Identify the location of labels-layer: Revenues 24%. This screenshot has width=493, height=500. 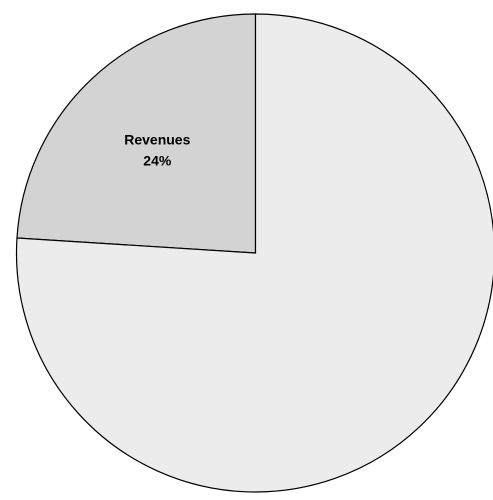
(157, 150).